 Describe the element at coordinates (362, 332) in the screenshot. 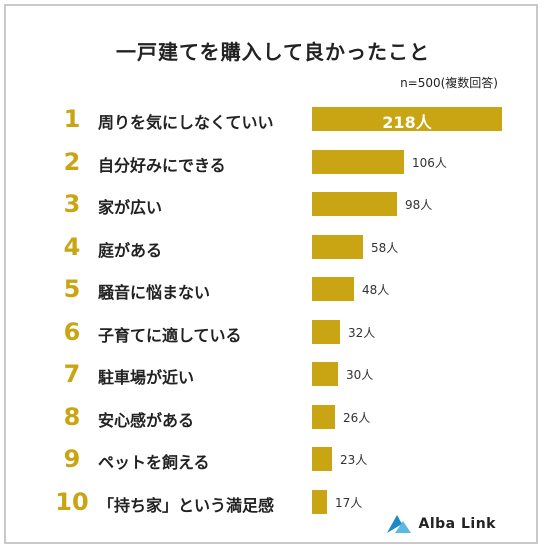

I see `bar-value-label: 32人` at that location.